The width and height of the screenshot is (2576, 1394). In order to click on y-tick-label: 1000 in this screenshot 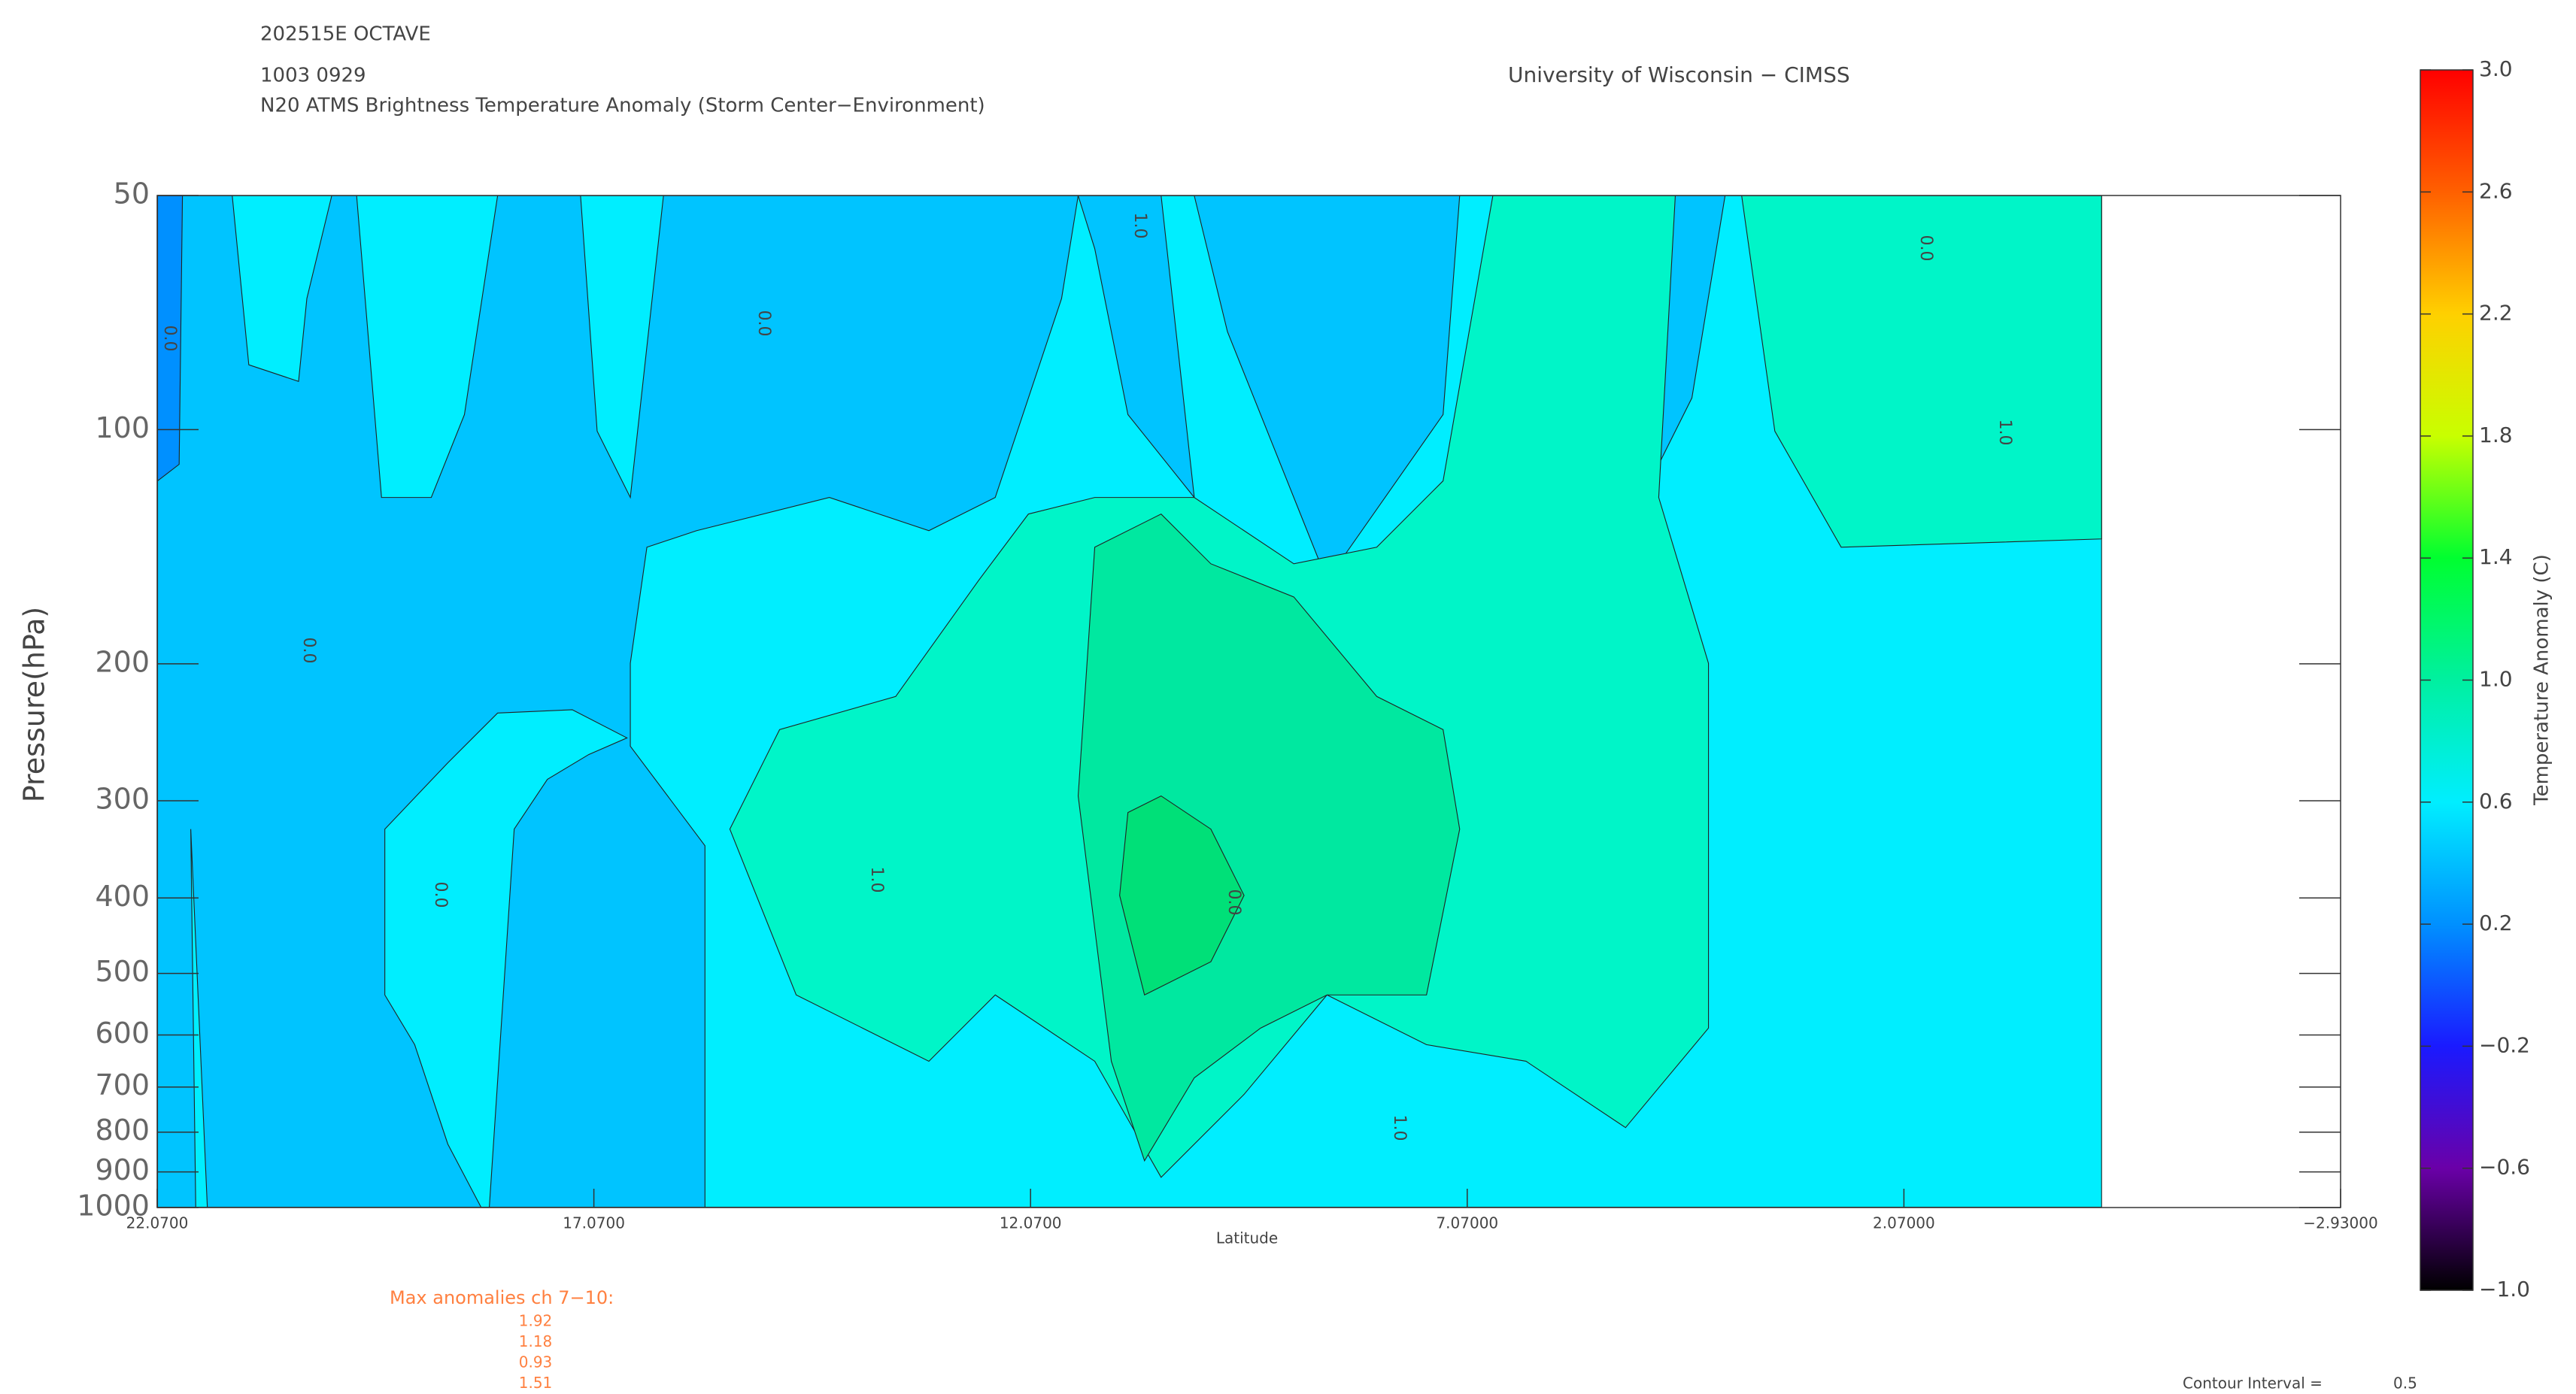, I will do `click(114, 1206)`.